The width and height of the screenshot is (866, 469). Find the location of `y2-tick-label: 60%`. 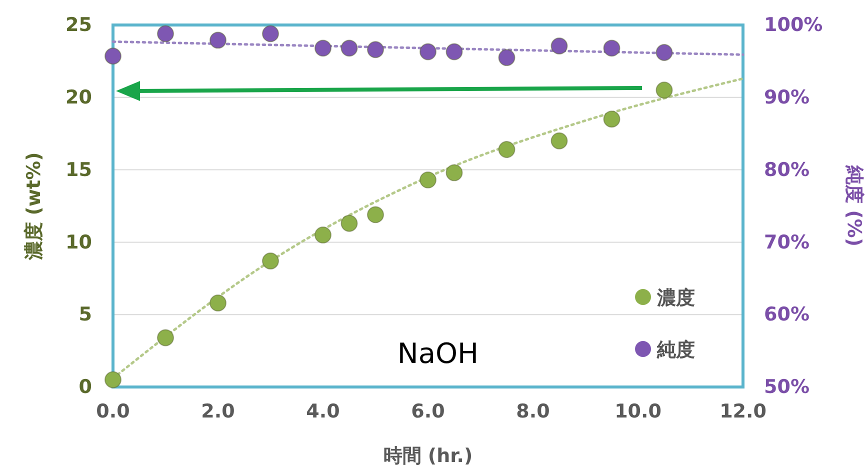

y2-tick-label: 60% is located at coordinates (787, 315).